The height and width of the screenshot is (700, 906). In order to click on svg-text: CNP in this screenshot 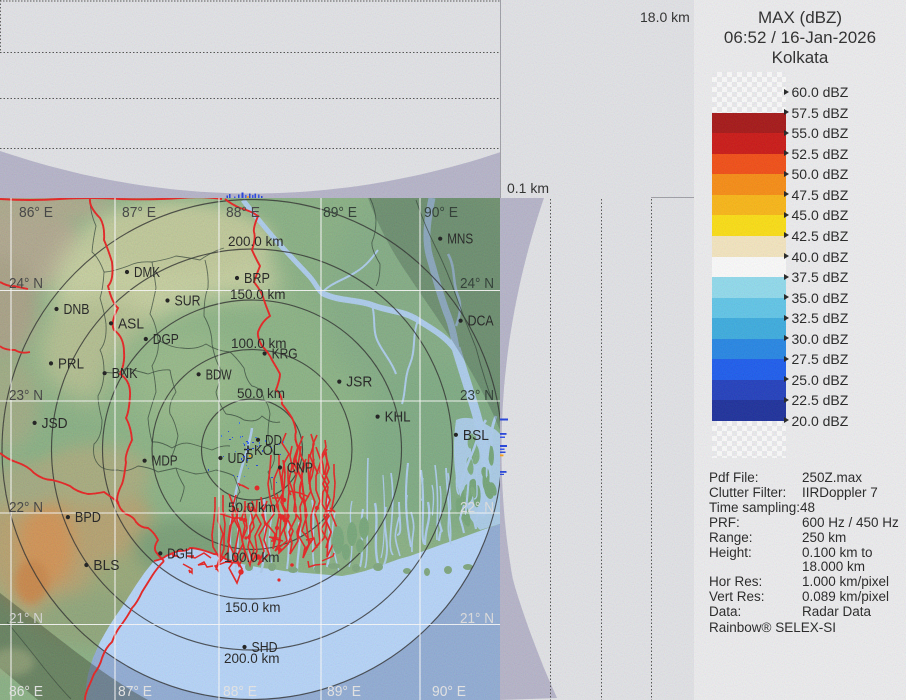, I will do `click(300, 469)`.